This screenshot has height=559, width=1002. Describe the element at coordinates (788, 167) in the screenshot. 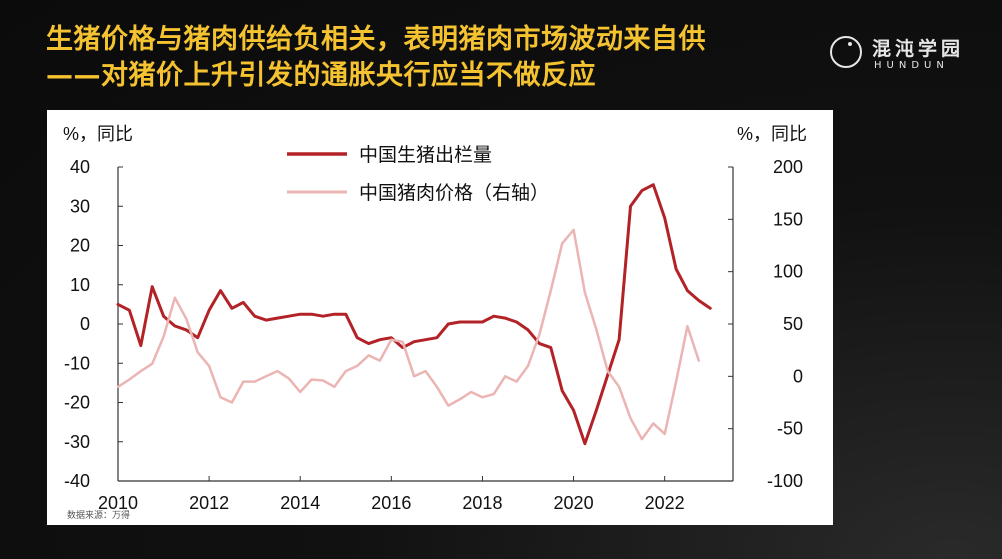

I see `right-axis-tick-label: 200` at that location.